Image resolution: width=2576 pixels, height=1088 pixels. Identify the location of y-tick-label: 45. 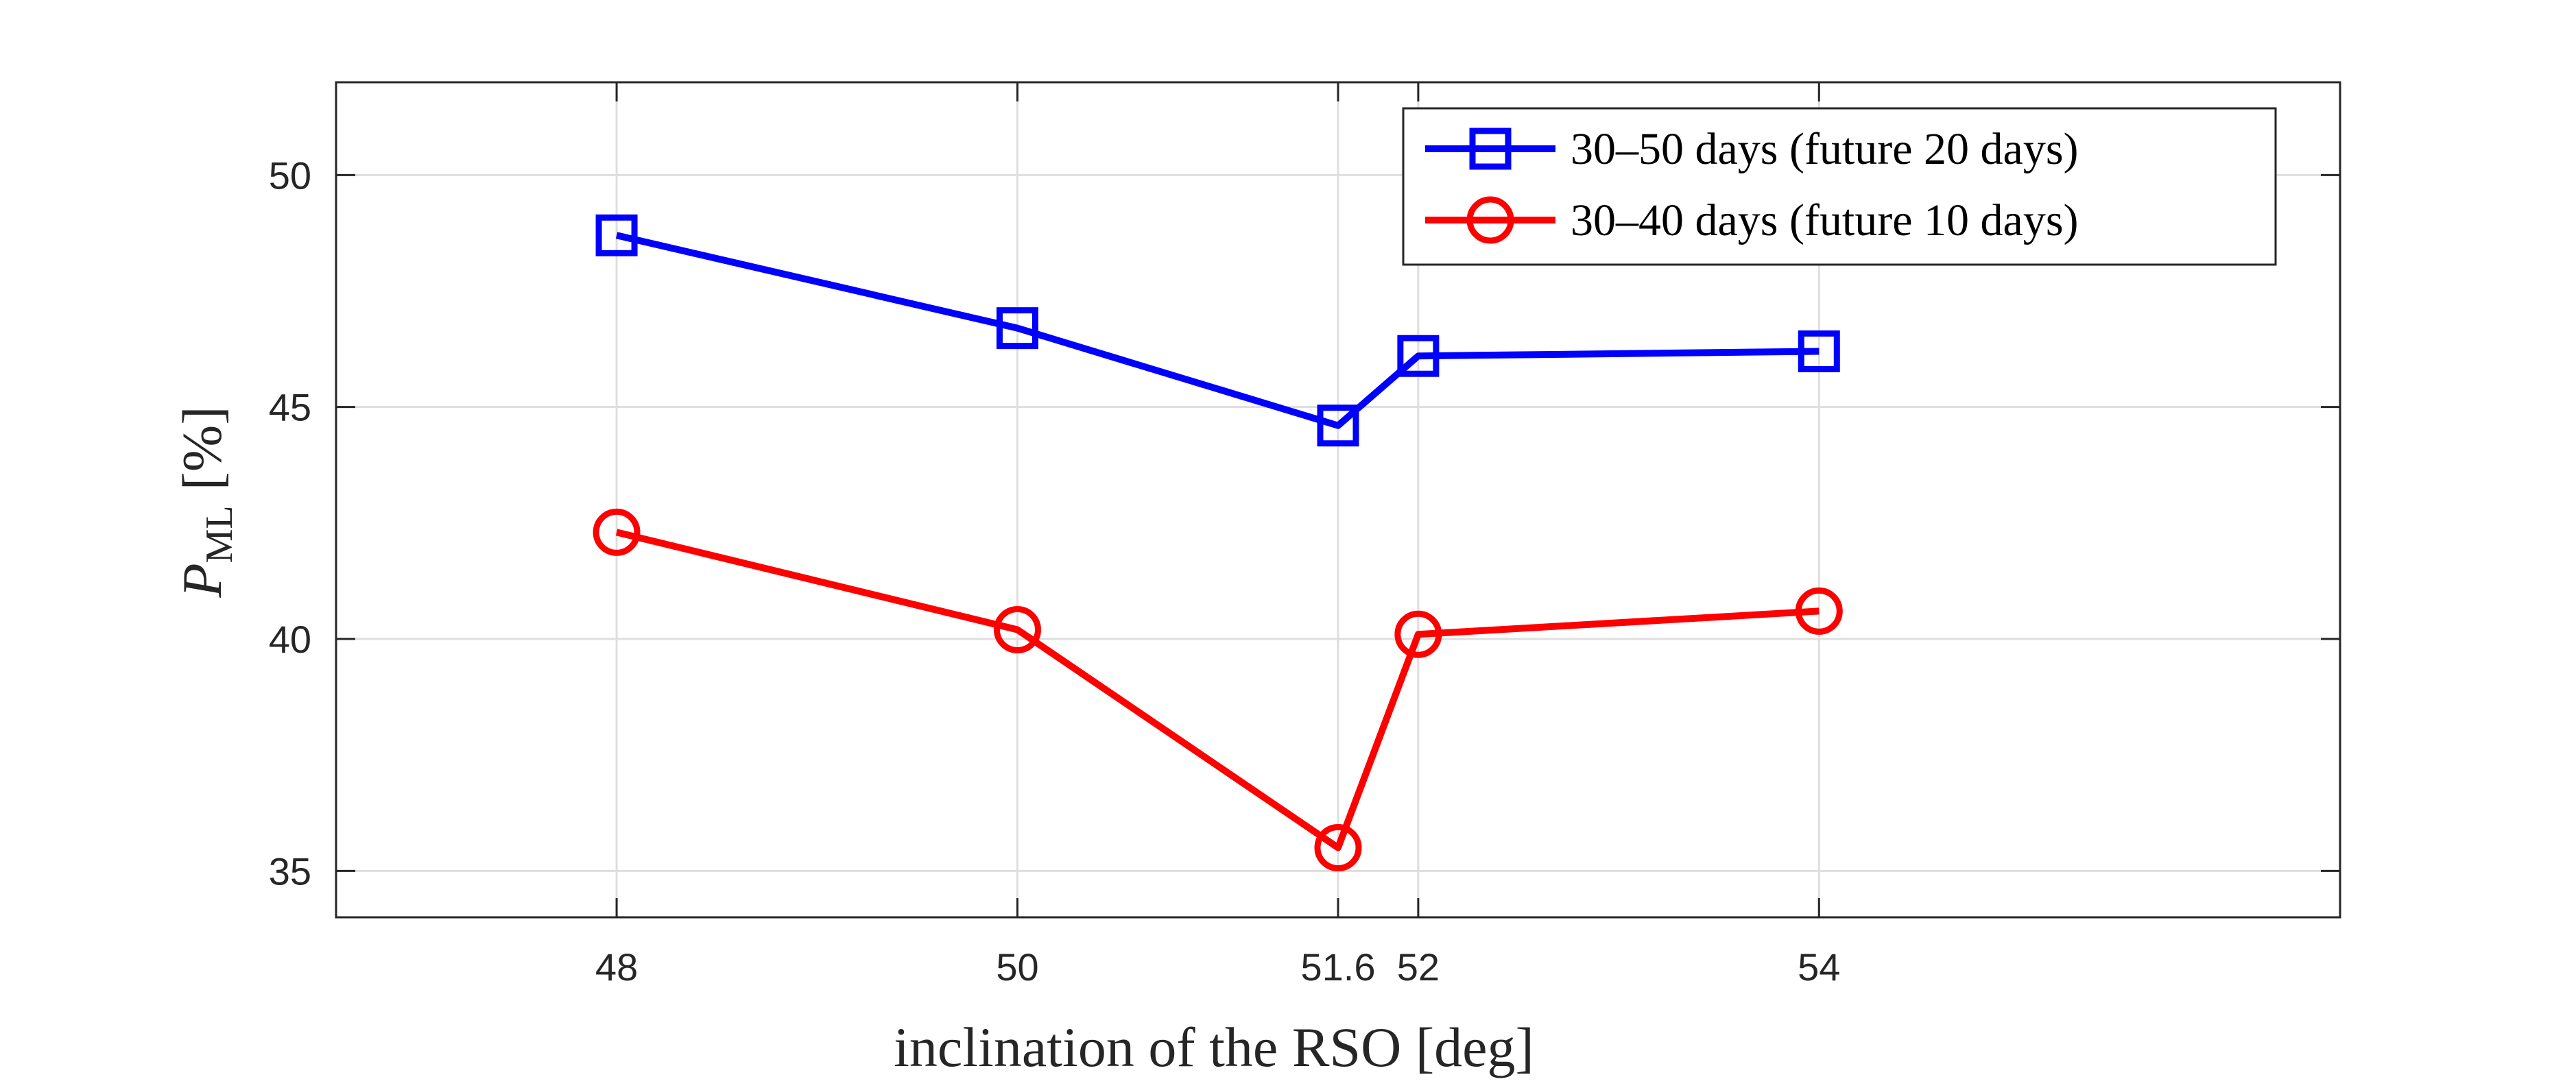
(290, 408).